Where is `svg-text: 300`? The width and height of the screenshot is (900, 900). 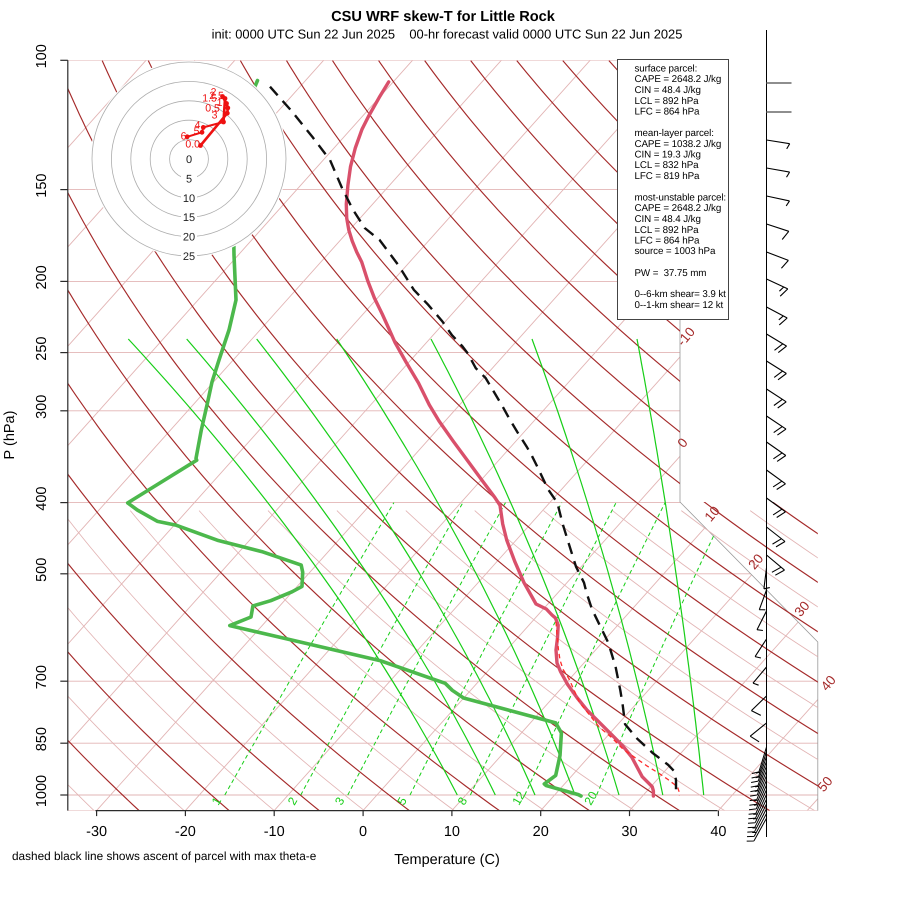
svg-text: 300 is located at coordinates (42, 407).